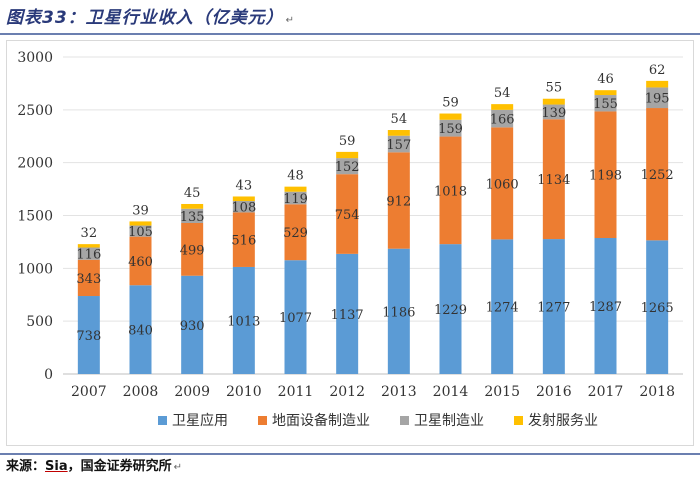 Image resolution: width=700 pixels, height=482 pixels. I want to click on x-tick-label: 2011, so click(296, 392).